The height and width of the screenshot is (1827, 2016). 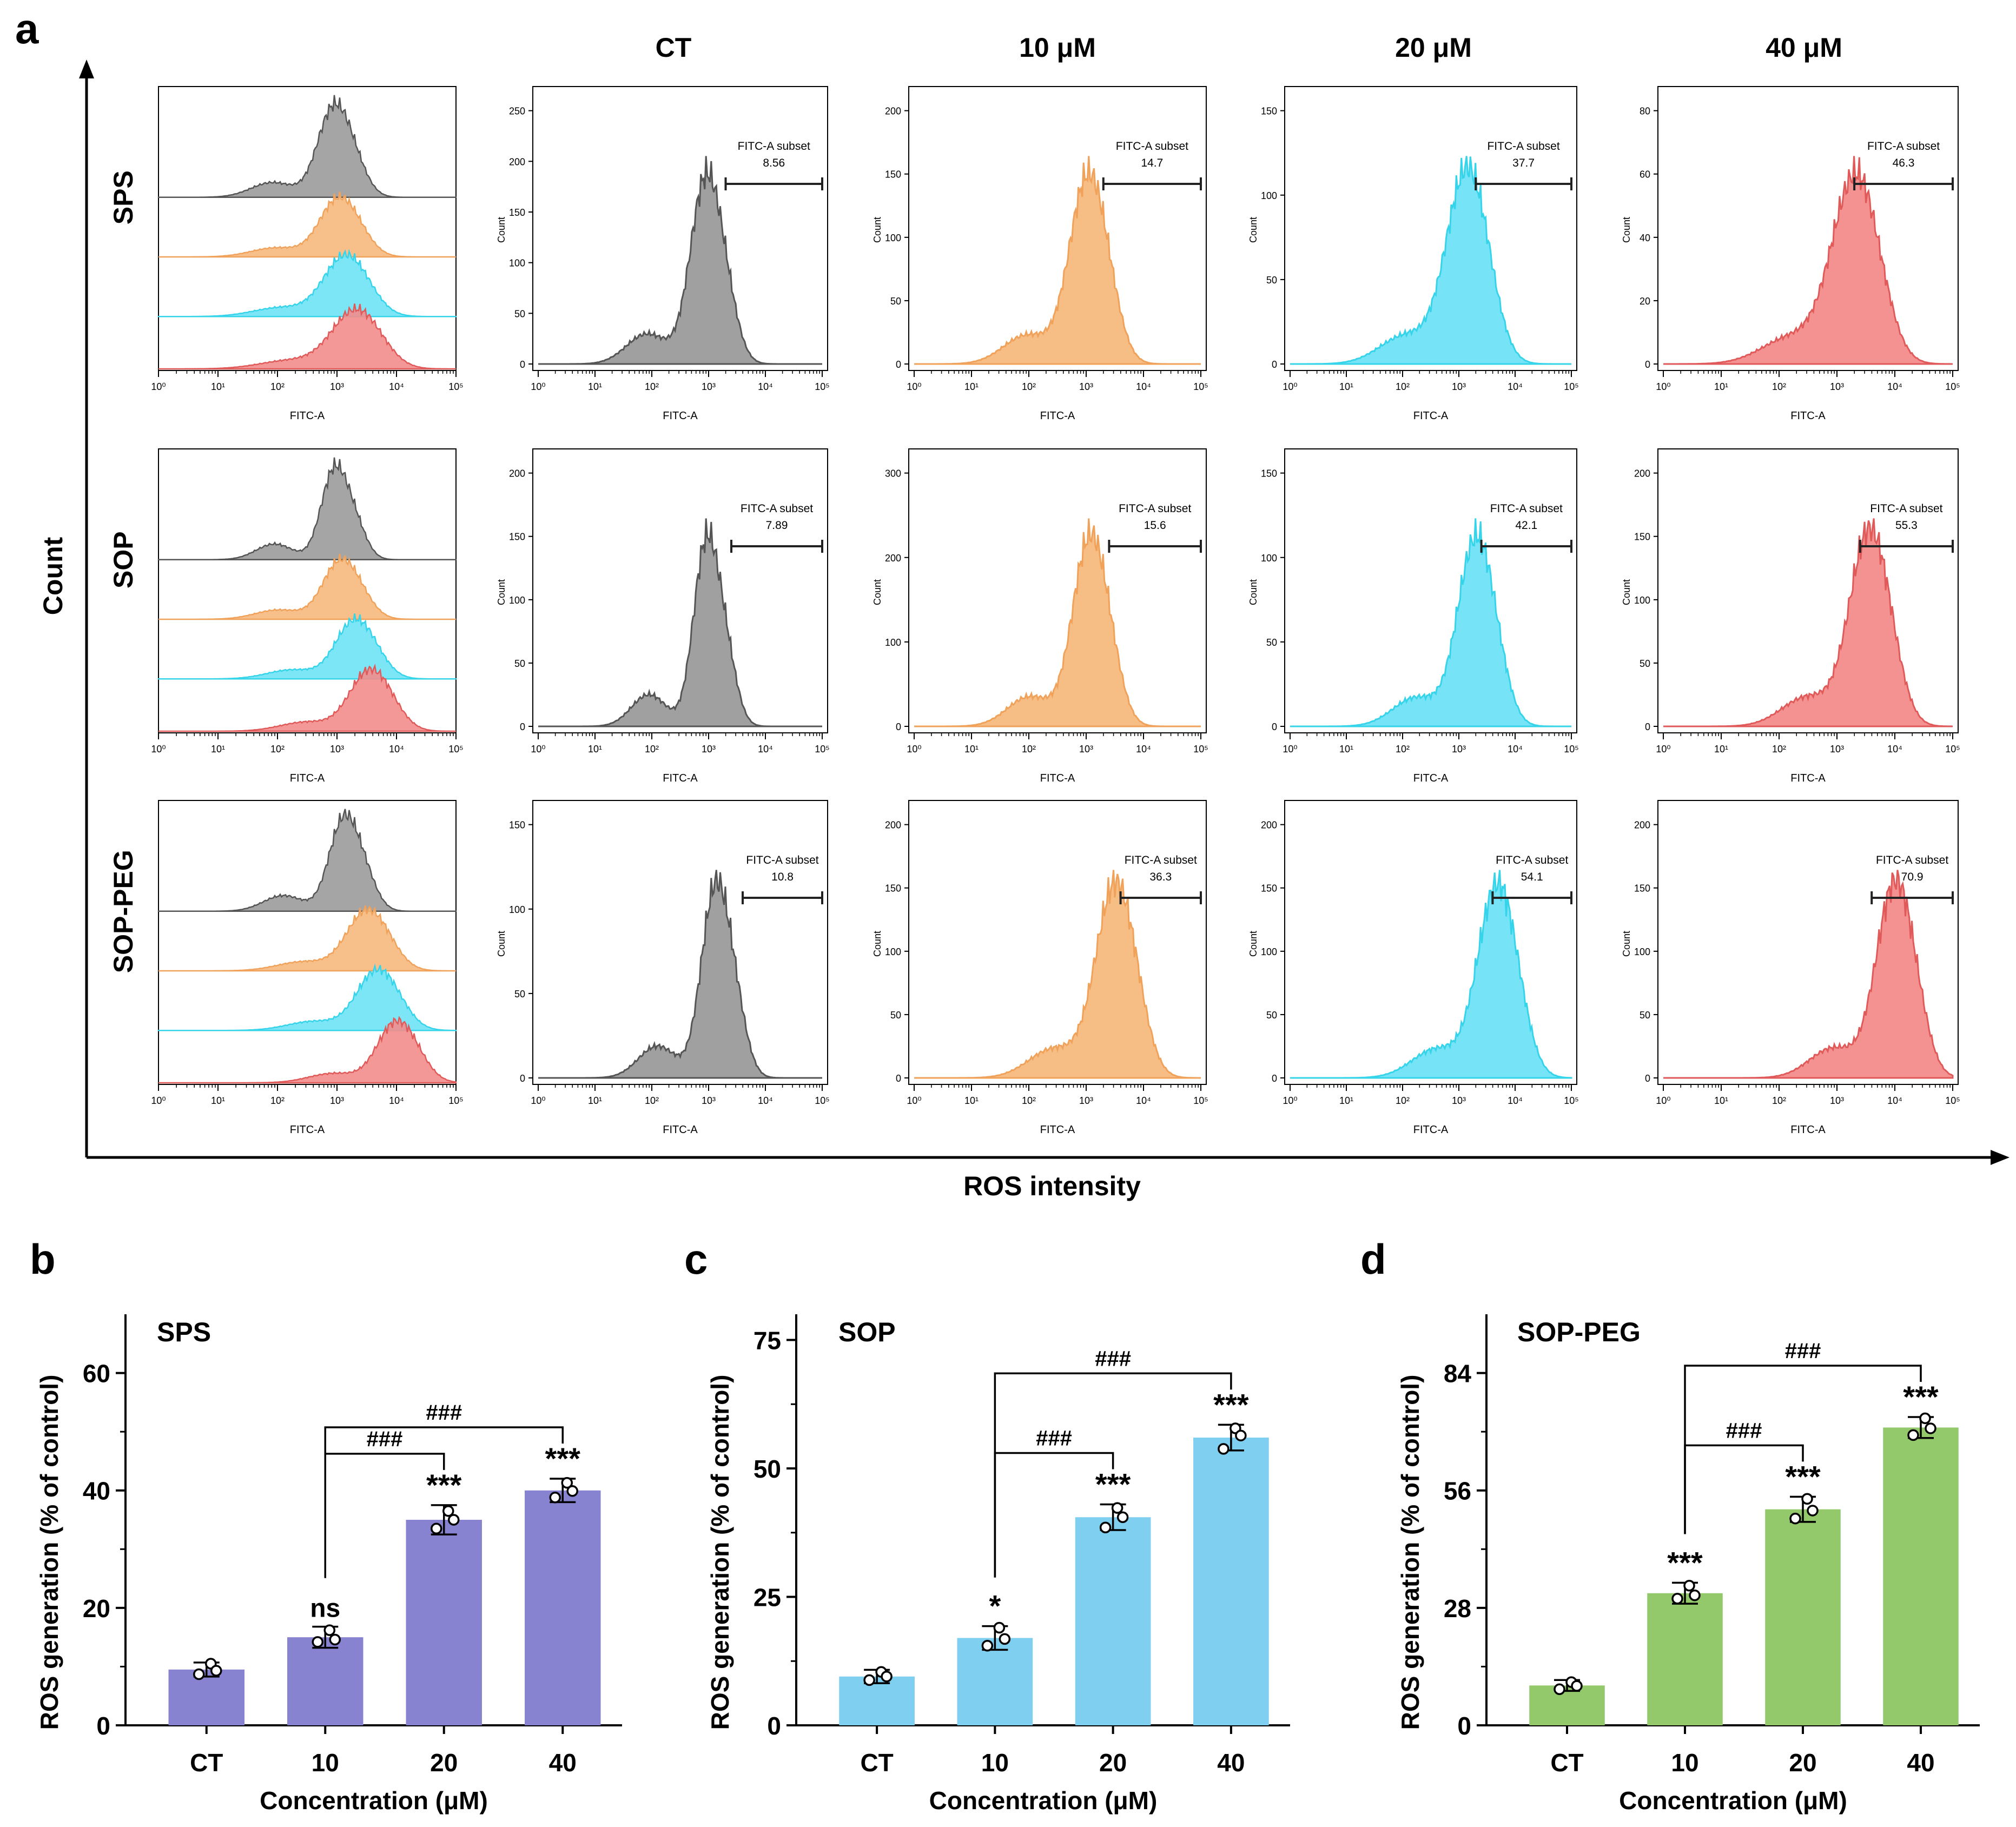 What do you see at coordinates (1457, 1608) in the screenshot?
I see `y-tick-label: 28` at bounding box center [1457, 1608].